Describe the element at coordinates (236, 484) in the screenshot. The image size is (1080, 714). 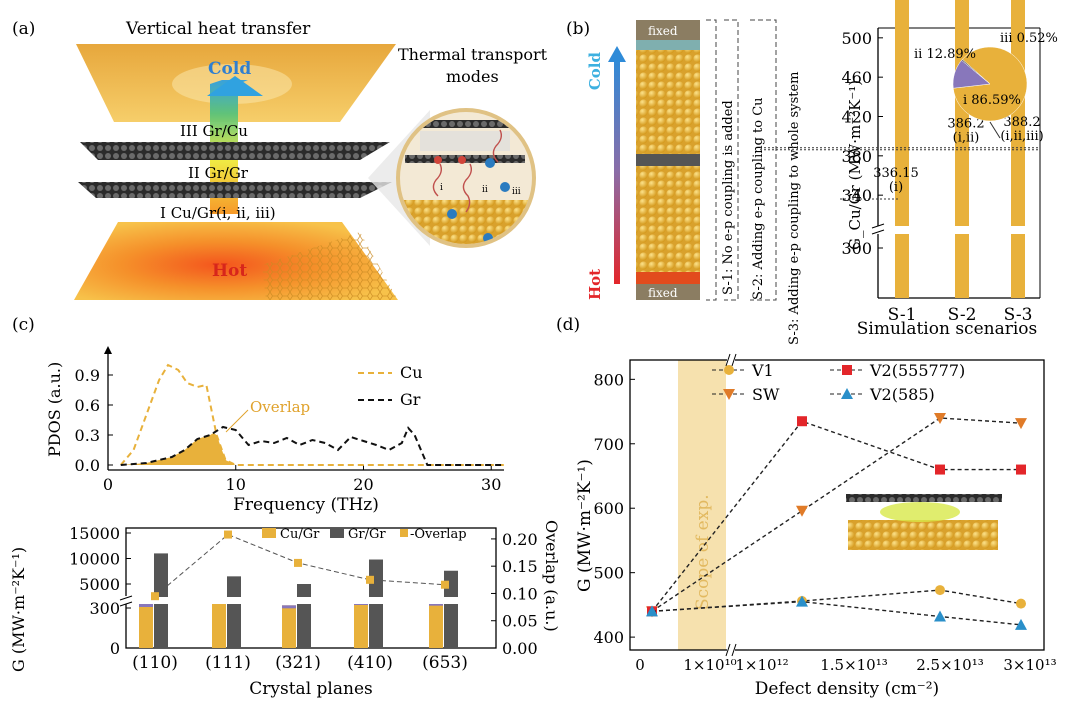
I see `c-top-x-tick-label: 10` at that location.